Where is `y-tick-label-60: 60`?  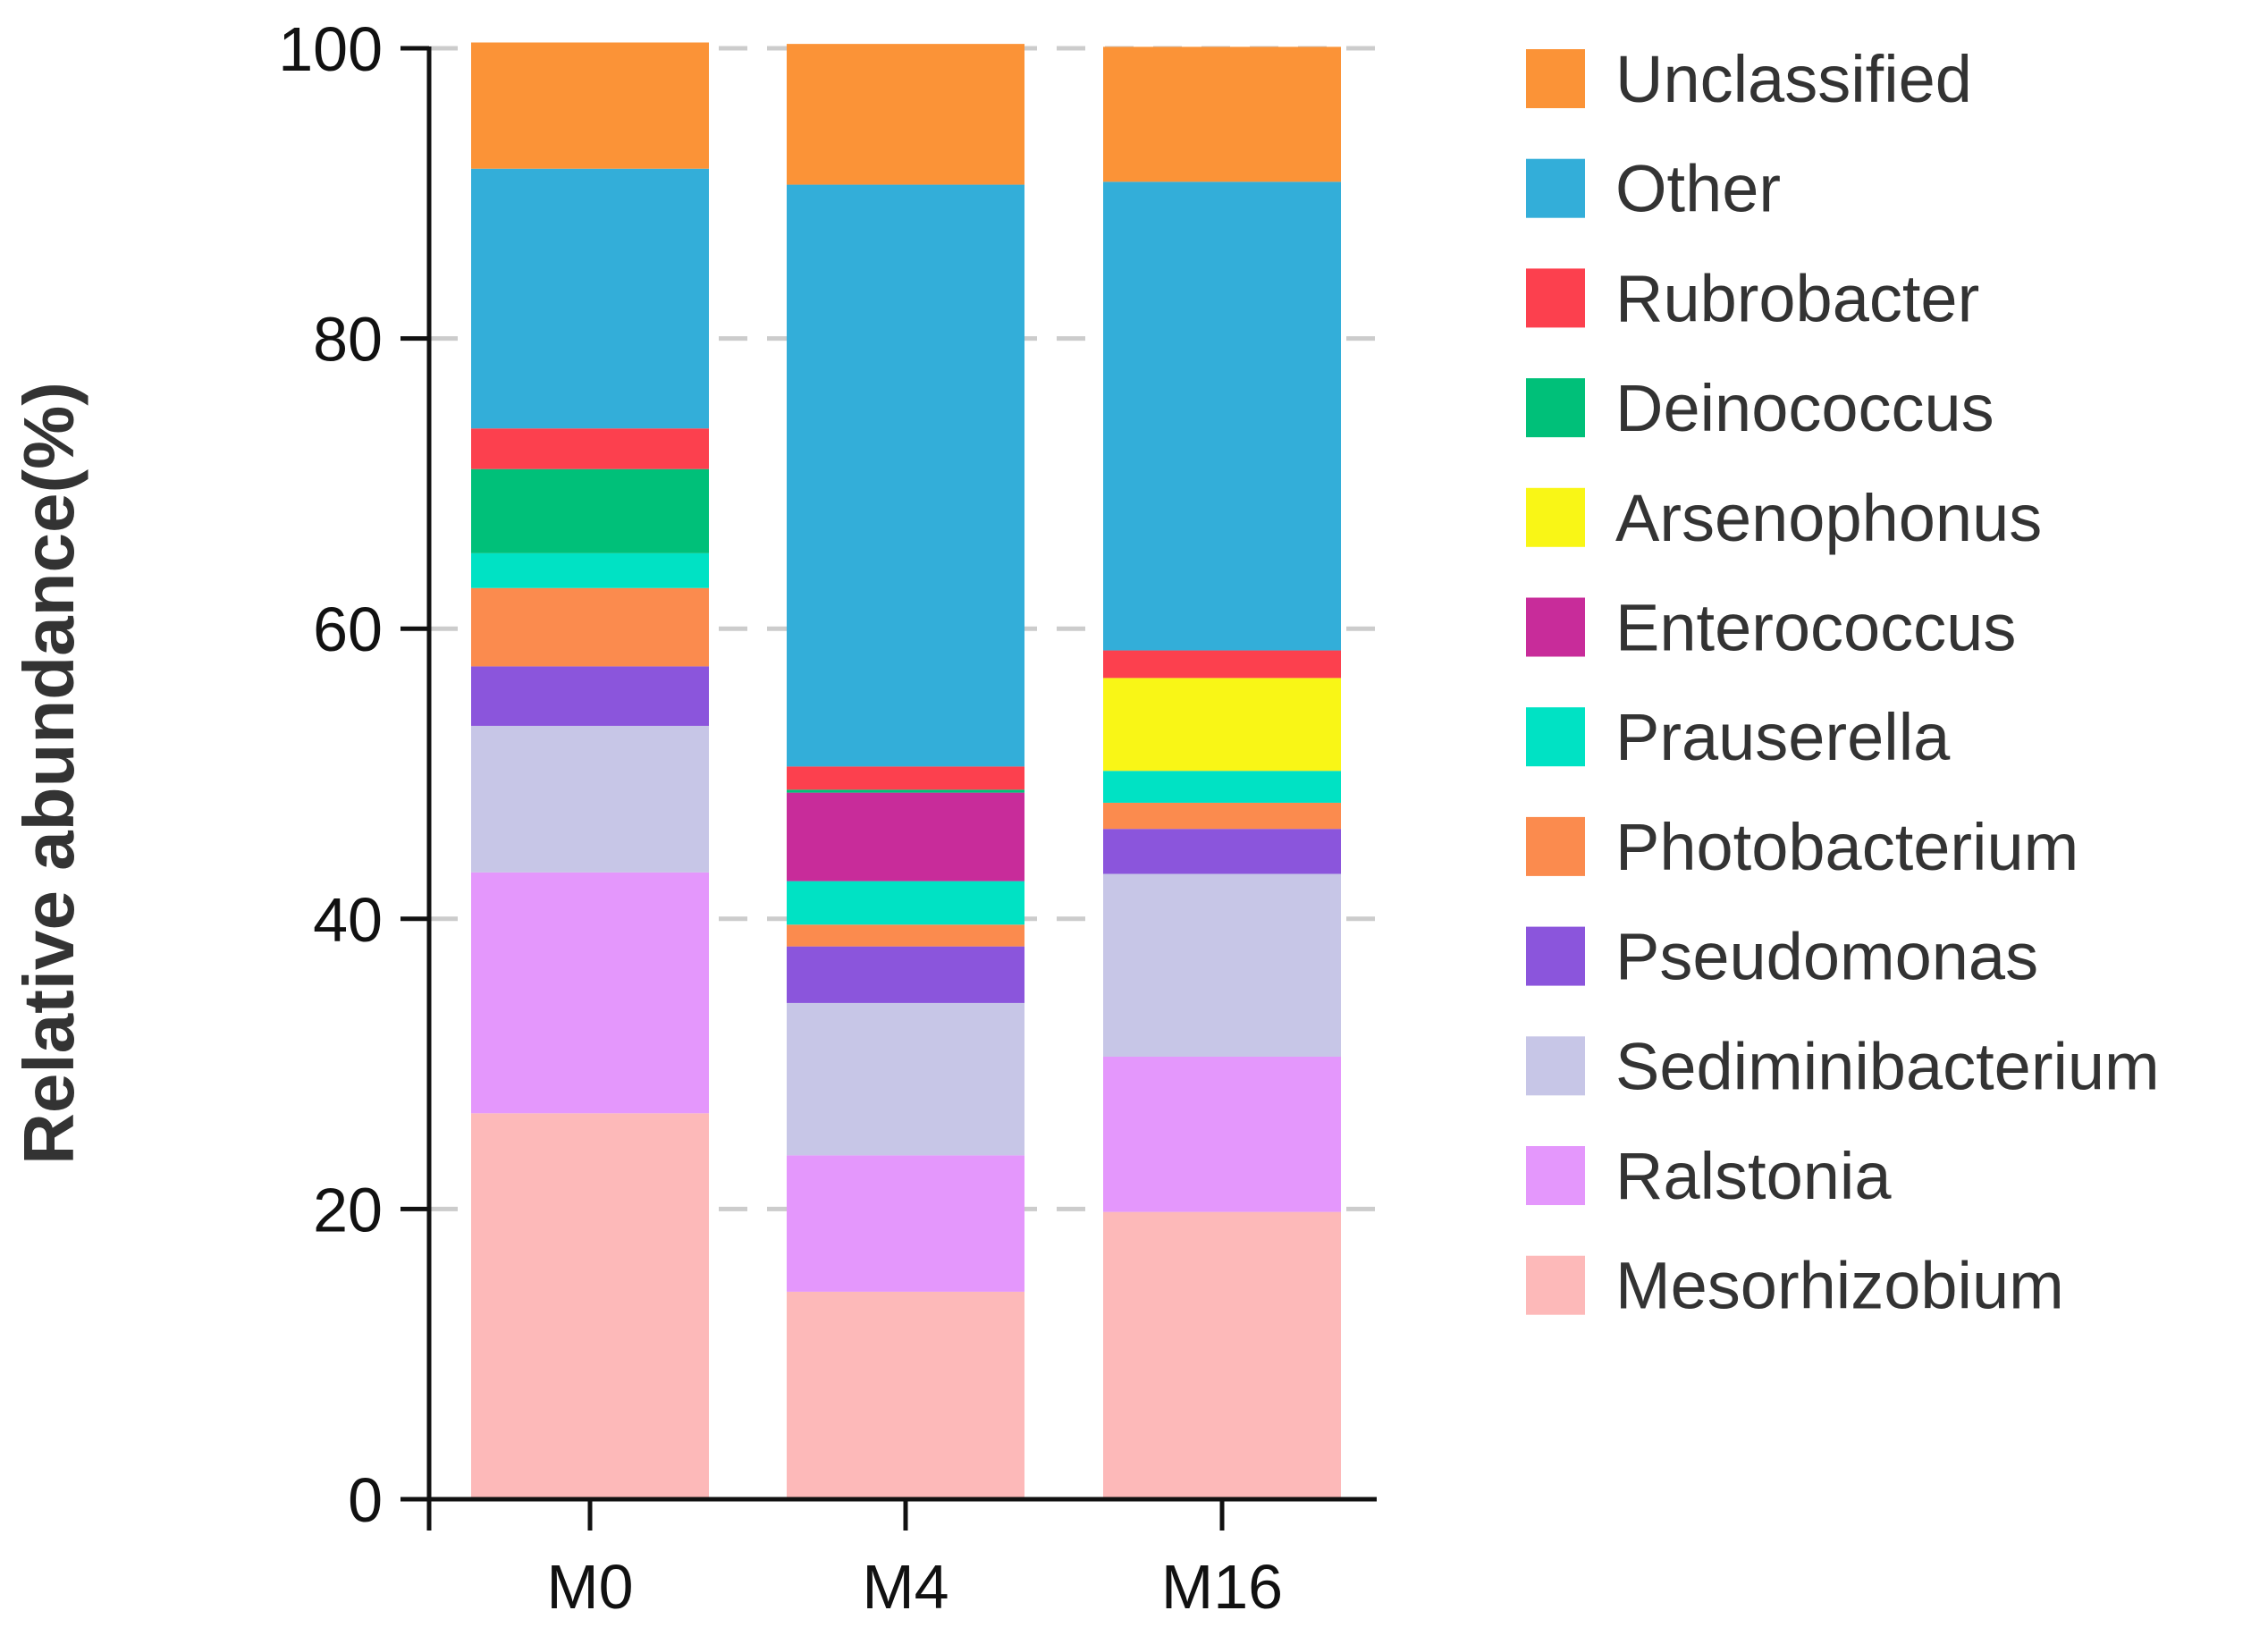
y-tick-label-60: 60 is located at coordinates (348, 629).